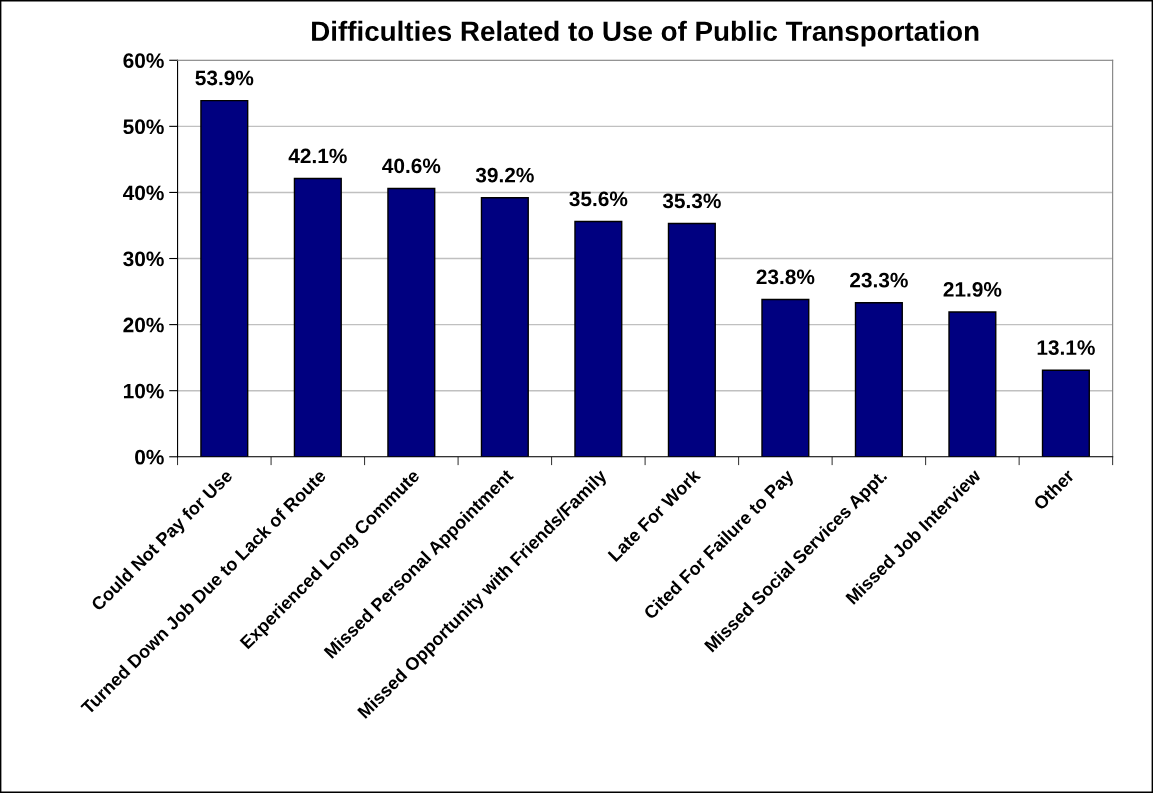 This screenshot has height=793, width=1153. What do you see at coordinates (143, 127) in the screenshot?
I see `y-tick-label: 50%` at bounding box center [143, 127].